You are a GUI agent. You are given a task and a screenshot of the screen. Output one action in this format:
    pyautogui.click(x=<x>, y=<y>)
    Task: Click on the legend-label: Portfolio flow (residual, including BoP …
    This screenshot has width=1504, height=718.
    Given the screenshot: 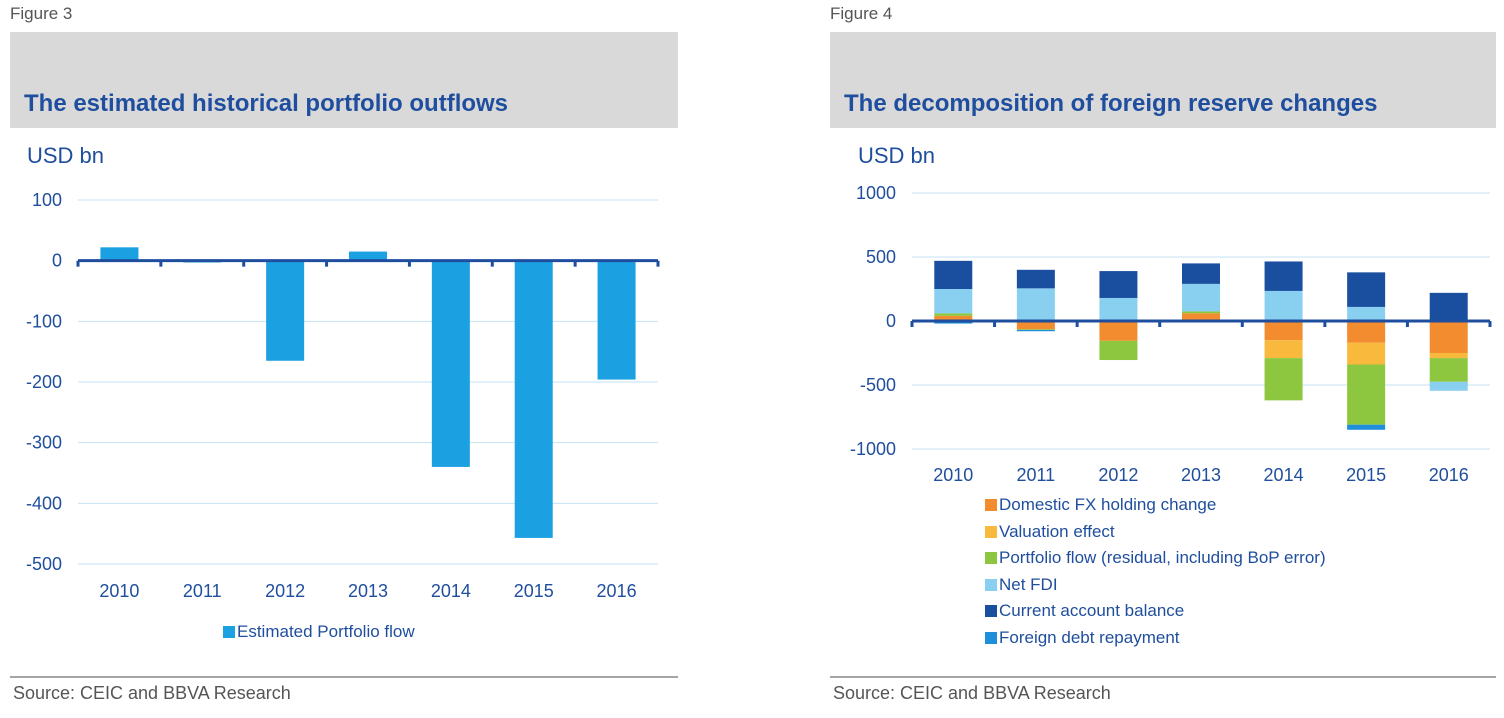 What is the action you would take?
    pyautogui.click(x=1162, y=558)
    